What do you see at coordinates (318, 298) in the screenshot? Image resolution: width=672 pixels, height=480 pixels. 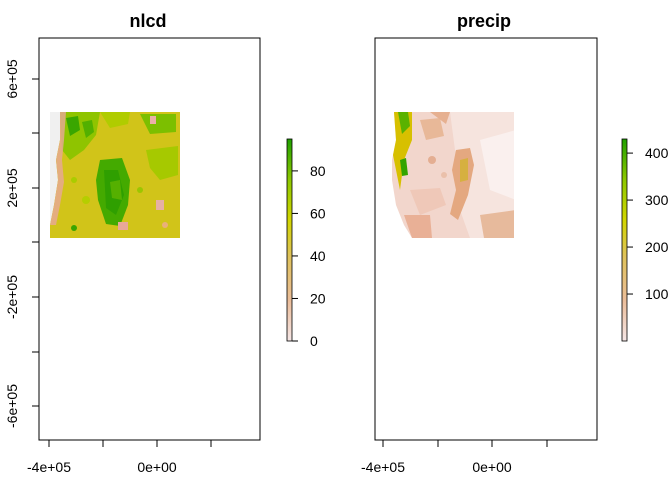 I see `legend-tick-label: 20` at bounding box center [318, 298].